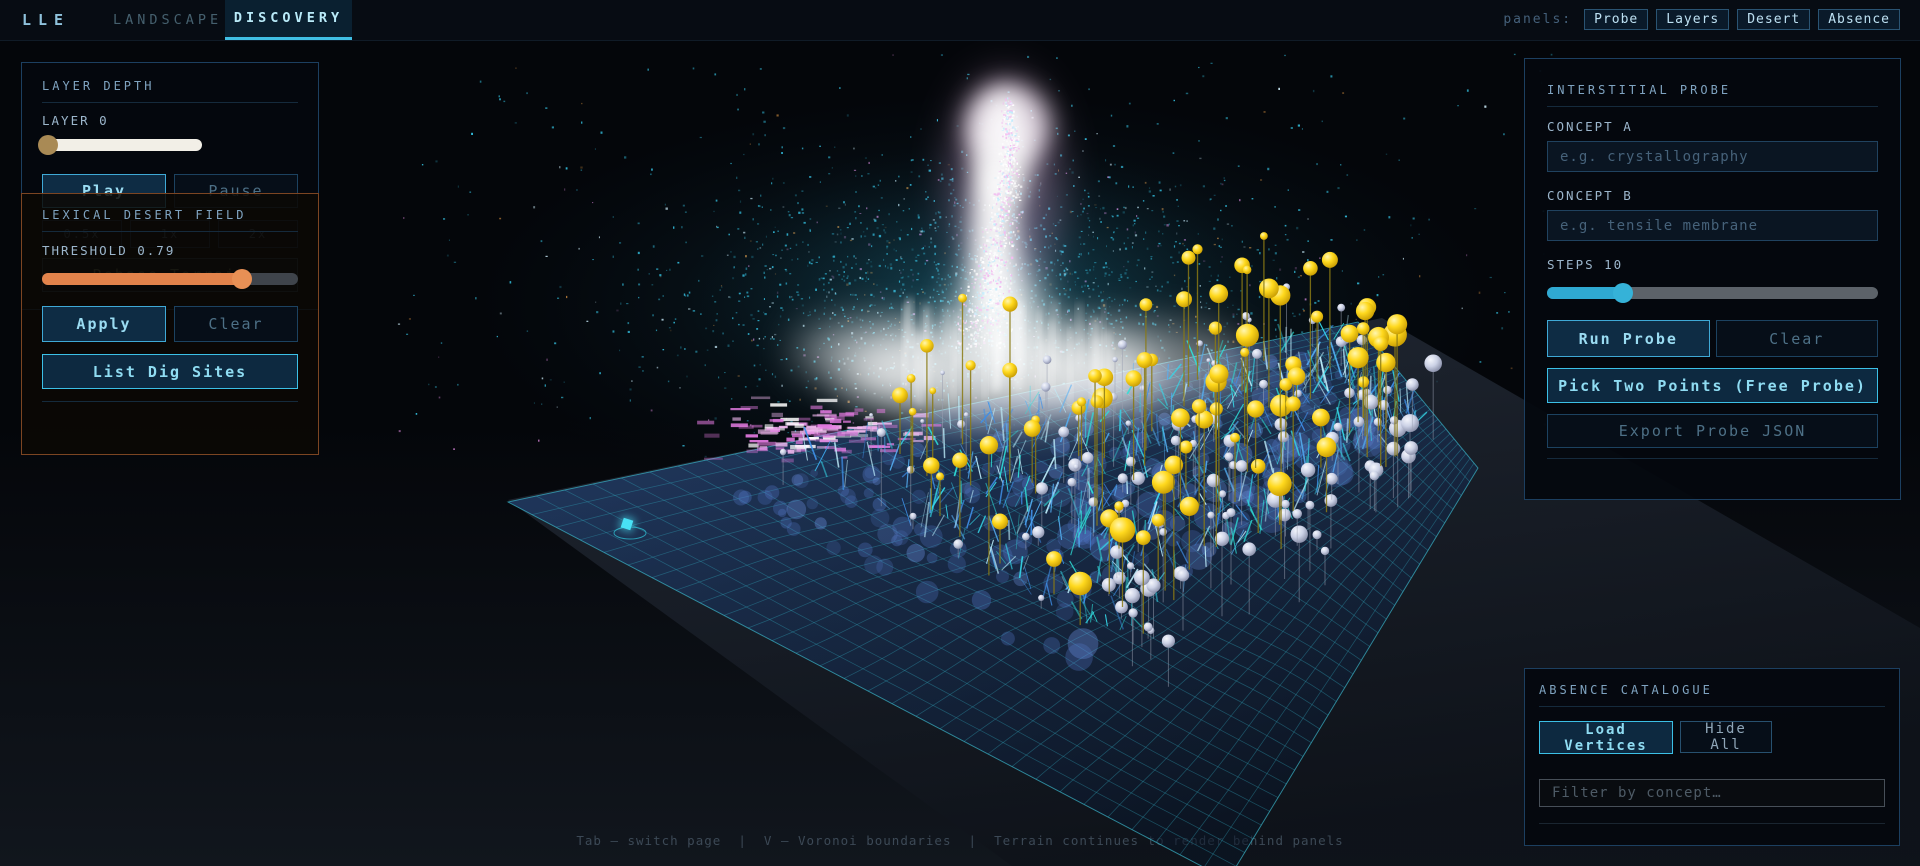  I want to click on panels-label: panels:, so click(1538, 19).